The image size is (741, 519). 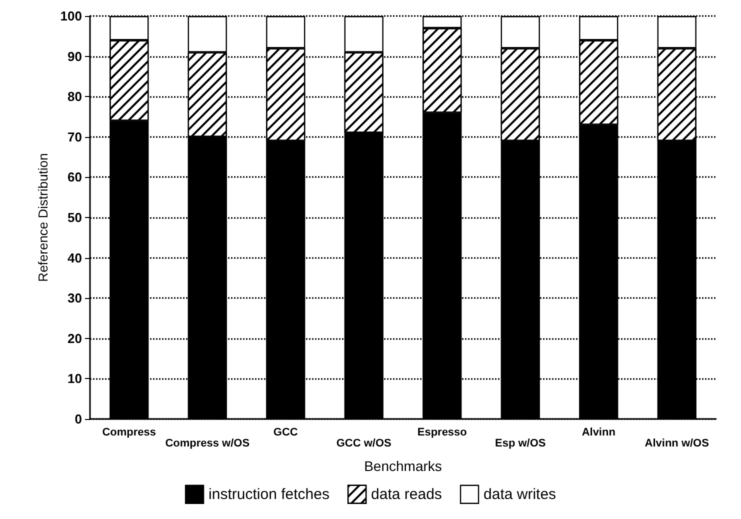 I want to click on x-axis-title: Benchmarks, so click(x=403, y=466).